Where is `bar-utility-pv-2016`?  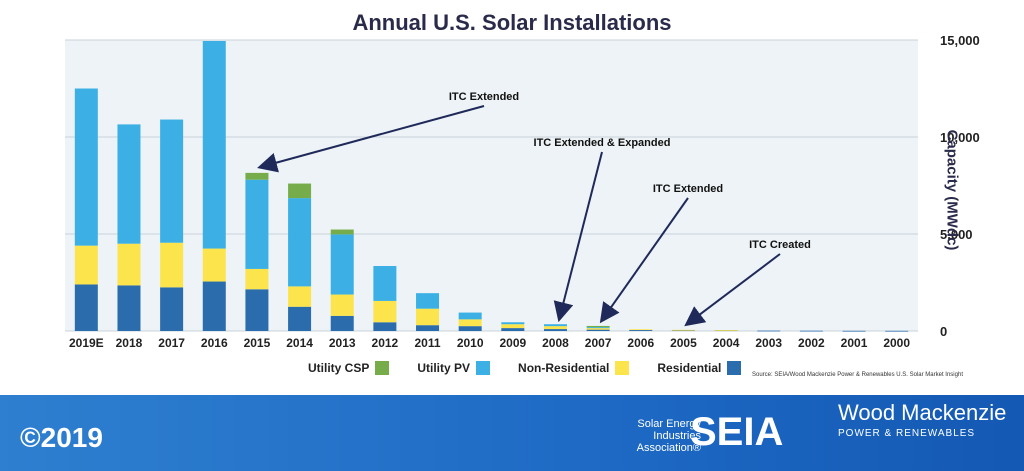 bar-utility-pv-2016 is located at coordinates (214, 144).